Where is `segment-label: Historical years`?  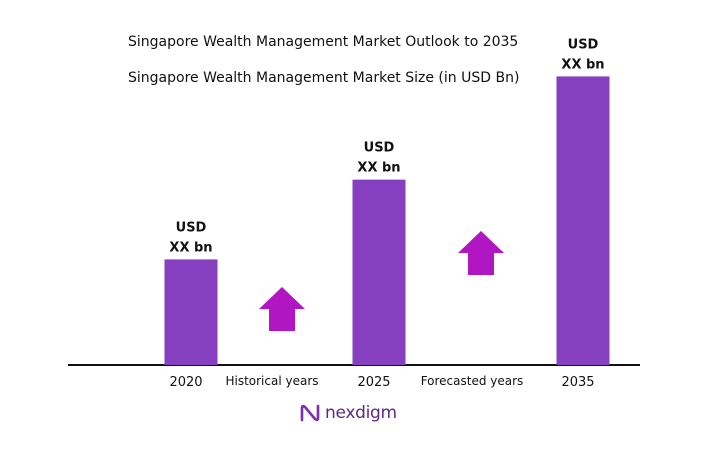
segment-label: Historical years is located at coordinates (271, 381).